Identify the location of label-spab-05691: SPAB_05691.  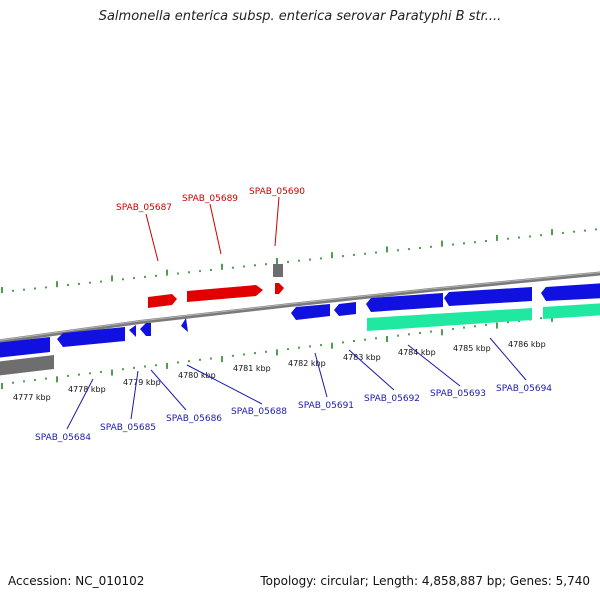
(326, 406).